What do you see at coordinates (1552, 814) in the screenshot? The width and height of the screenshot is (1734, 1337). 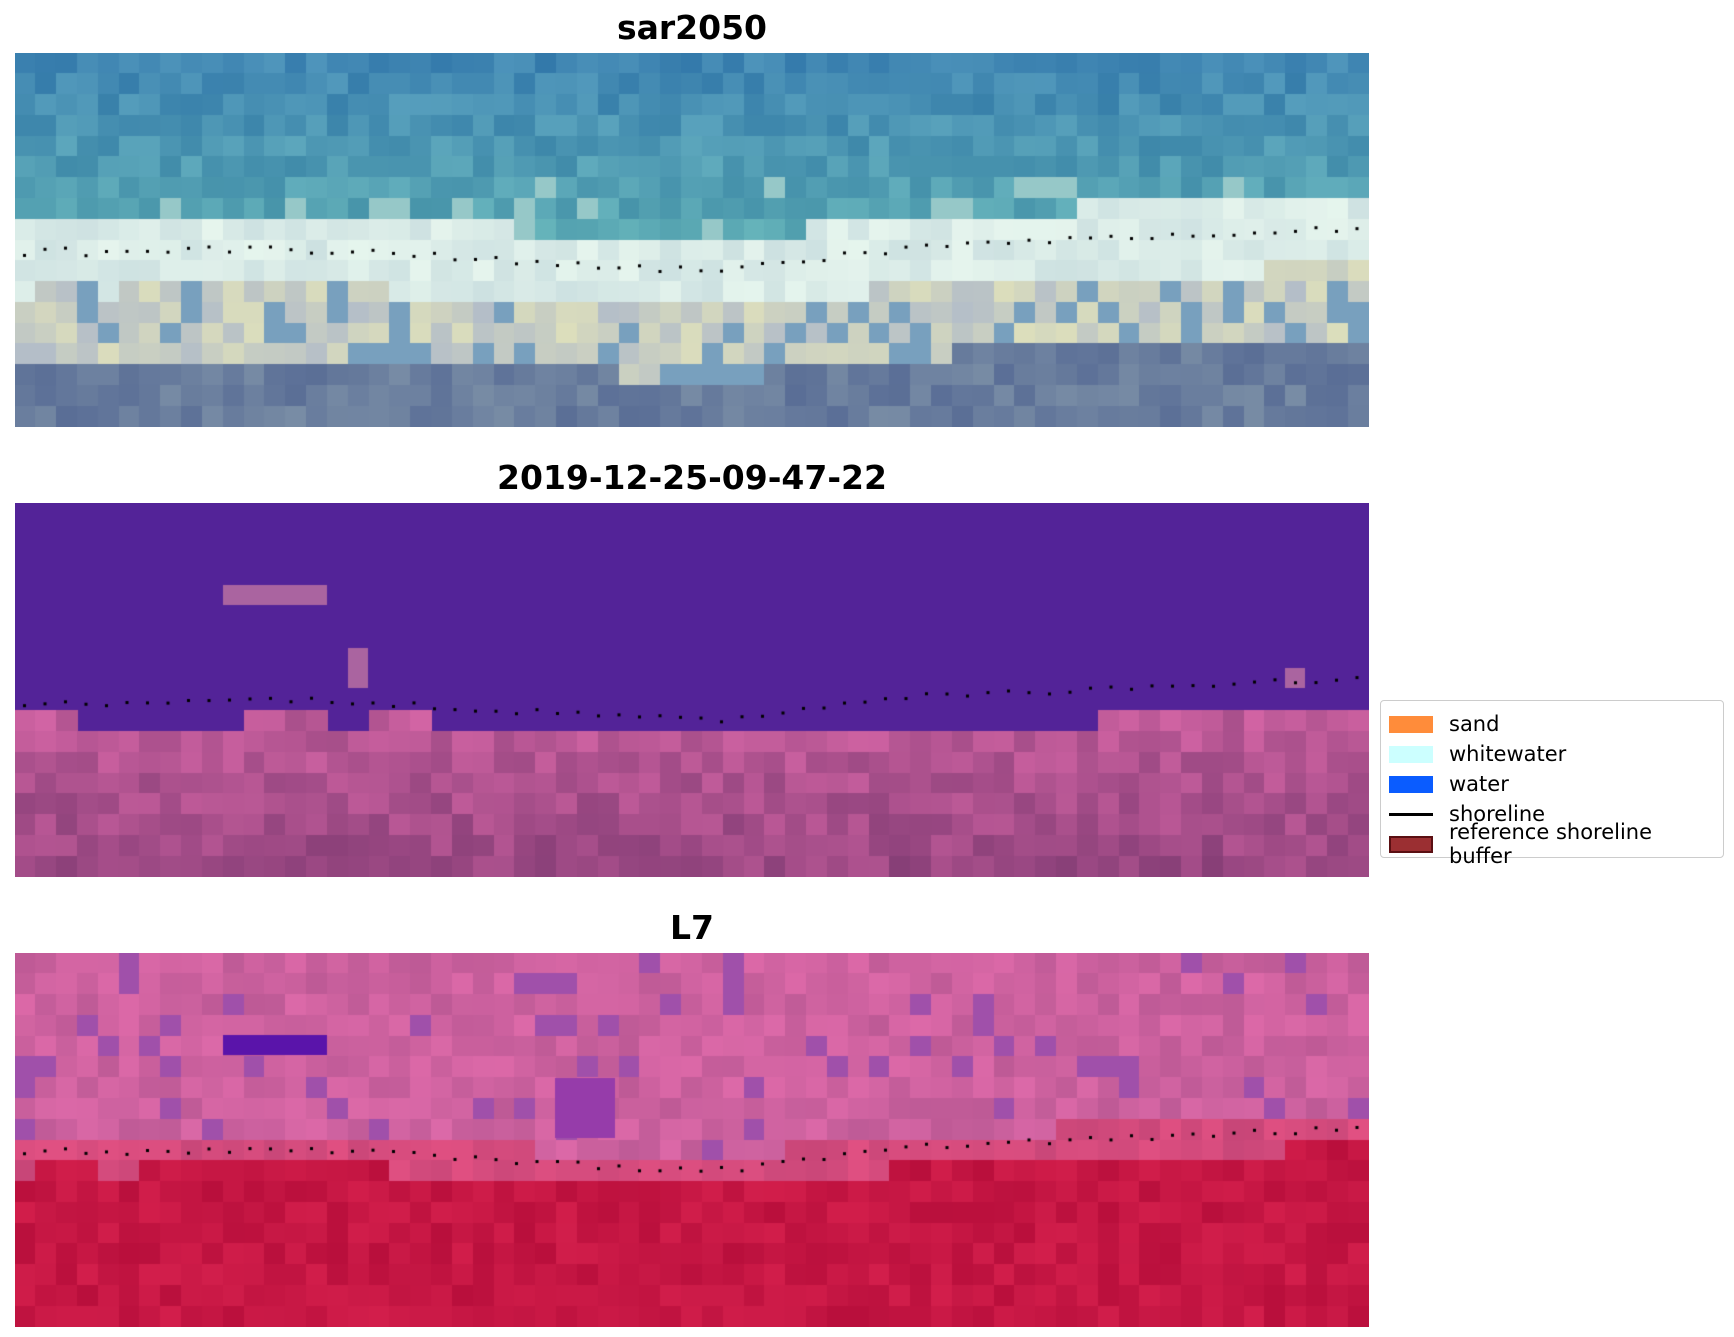 I see `legend-item-shoreline: shoreline` at bounding box center [1552, 814].